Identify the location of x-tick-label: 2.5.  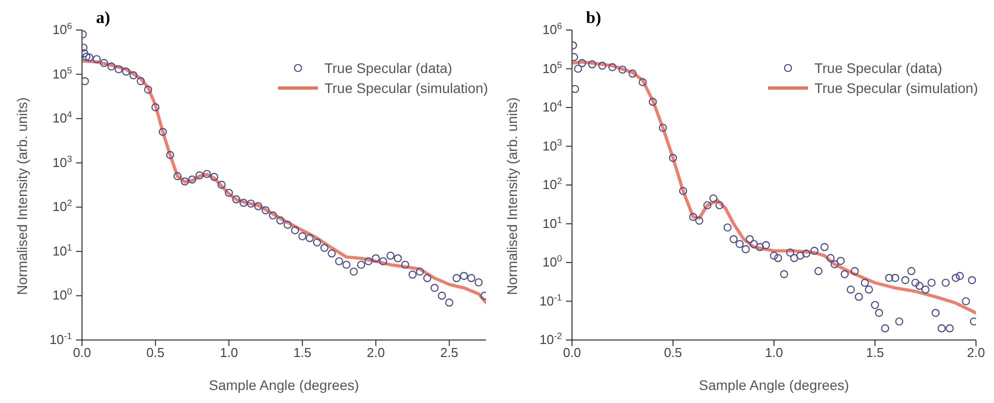
(449, 352).